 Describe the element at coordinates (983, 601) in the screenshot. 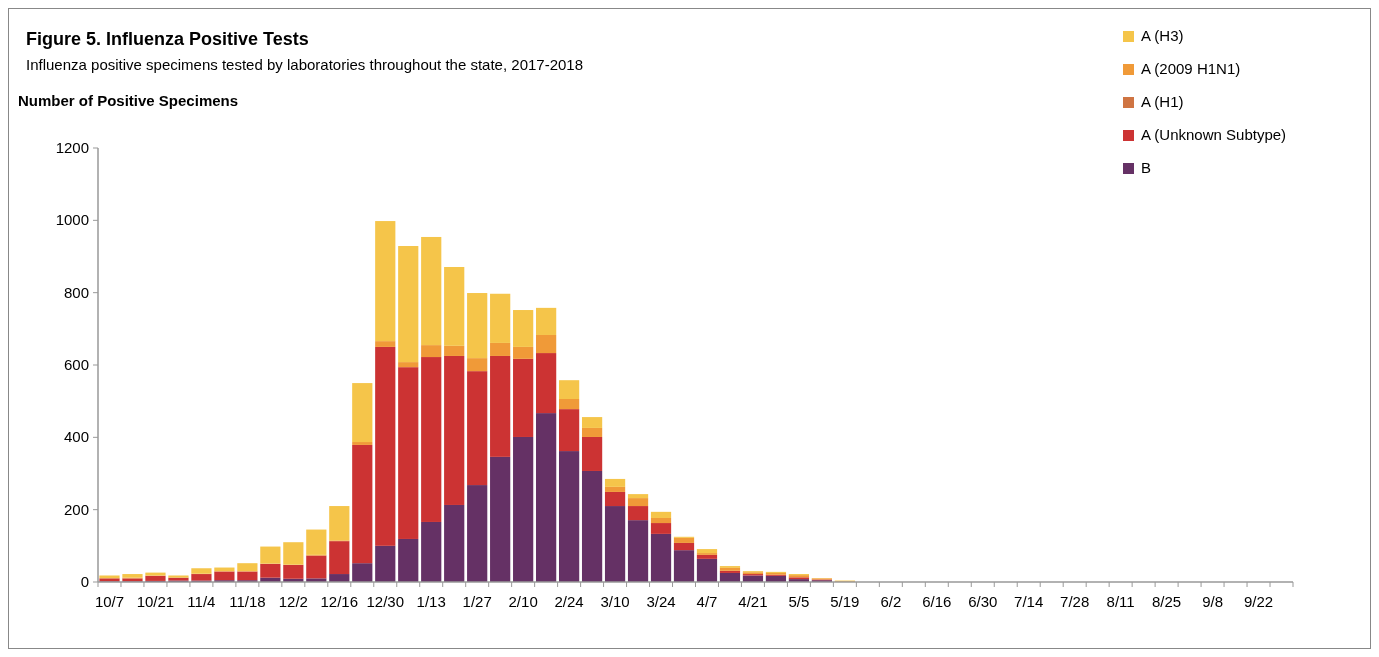

I see `x-tick-label: 6/30` at that location.